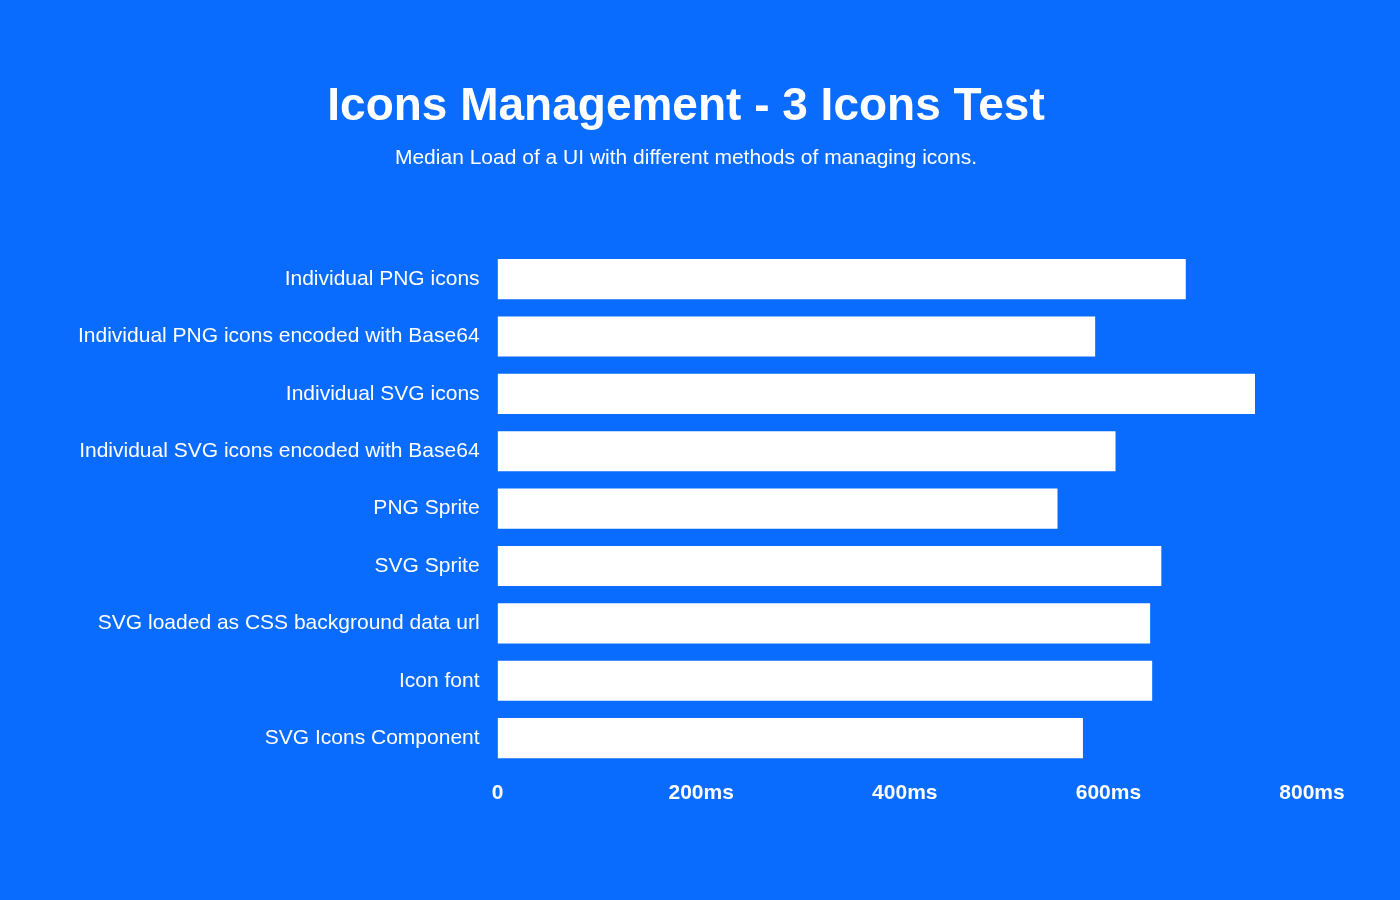  Describe the element at coordinates (497, 792) in the screenshot. I see `x-tick-label: 0` at that location.